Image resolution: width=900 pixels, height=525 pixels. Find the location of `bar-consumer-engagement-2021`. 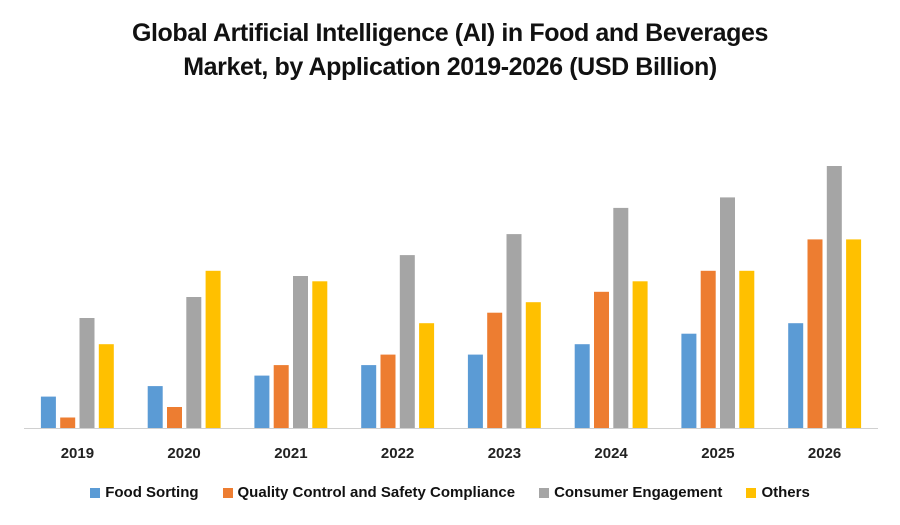

bar-consumer-engagement-2021 is located at coordinates (300, 352).